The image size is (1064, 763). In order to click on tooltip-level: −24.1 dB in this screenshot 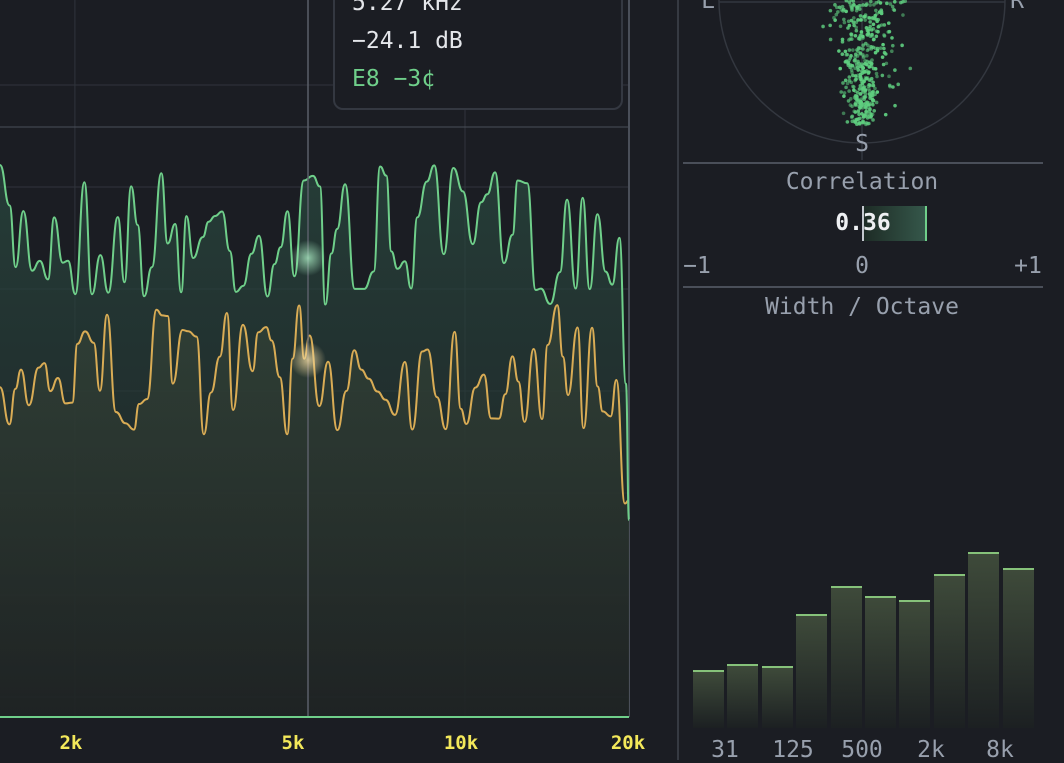, I will do `click(407, 41)`.